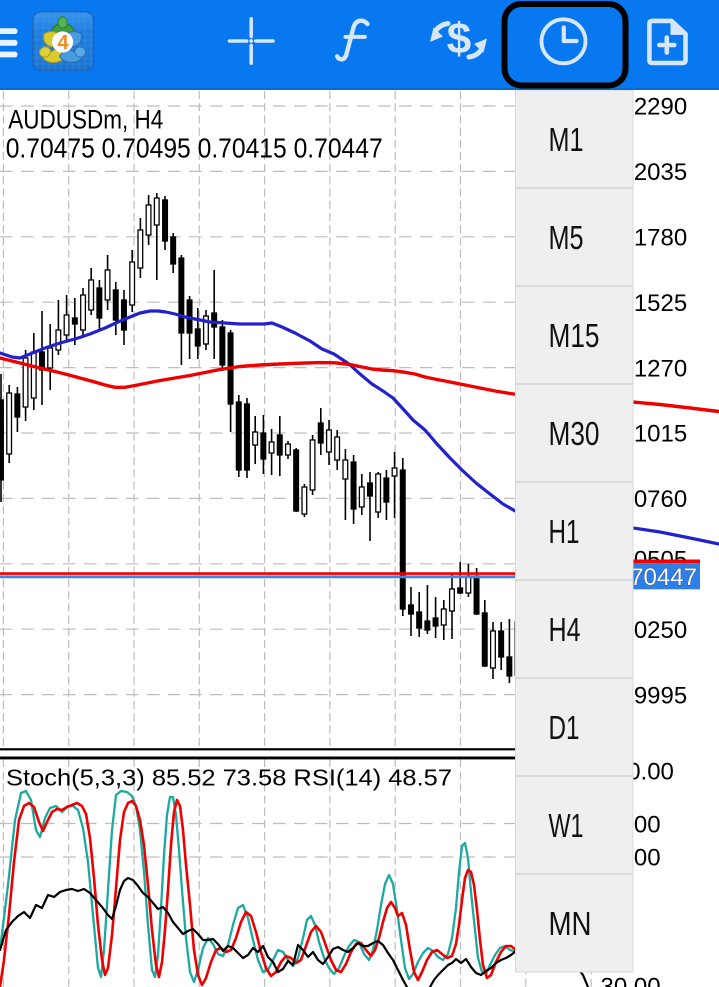 The height and width of the screenshot is (987, 719). What do you see at coordinates (85, 119) in the screenshot?
I see `svg-text: AUDUSDm, H4` at bounding box center [85, 119].